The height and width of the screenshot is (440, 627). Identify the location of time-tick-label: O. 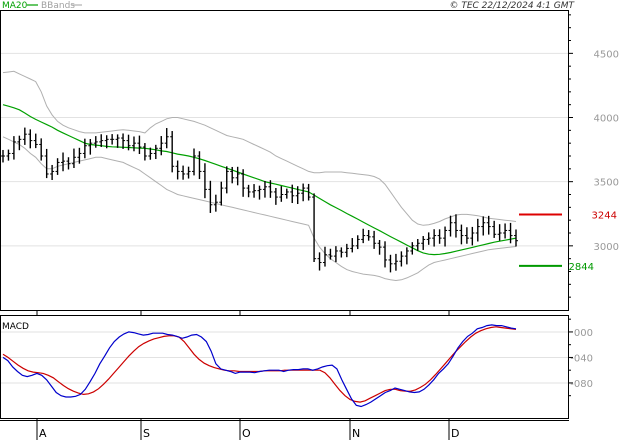
(246, 433).